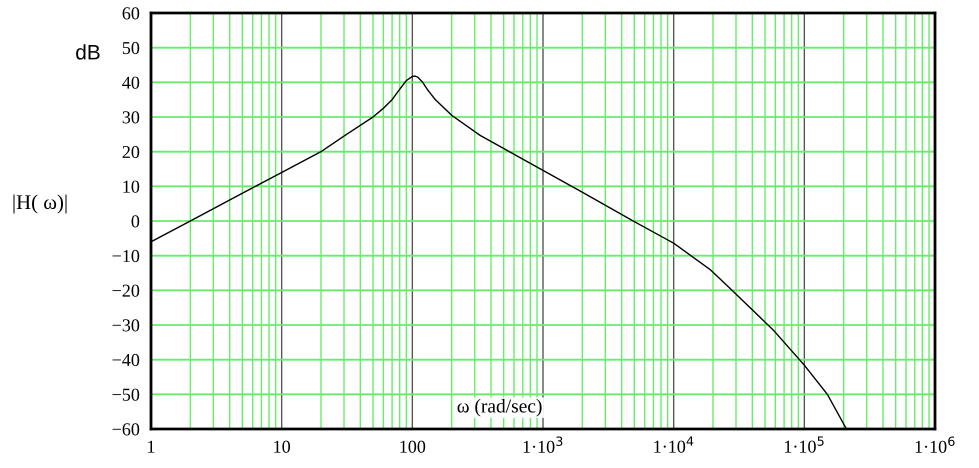 Image resolution: width=979 pixels, height=468 pixels. Describe the element at coordinates (136, 221) in the screenshot. I see `y-tick-label: 0` at that location.